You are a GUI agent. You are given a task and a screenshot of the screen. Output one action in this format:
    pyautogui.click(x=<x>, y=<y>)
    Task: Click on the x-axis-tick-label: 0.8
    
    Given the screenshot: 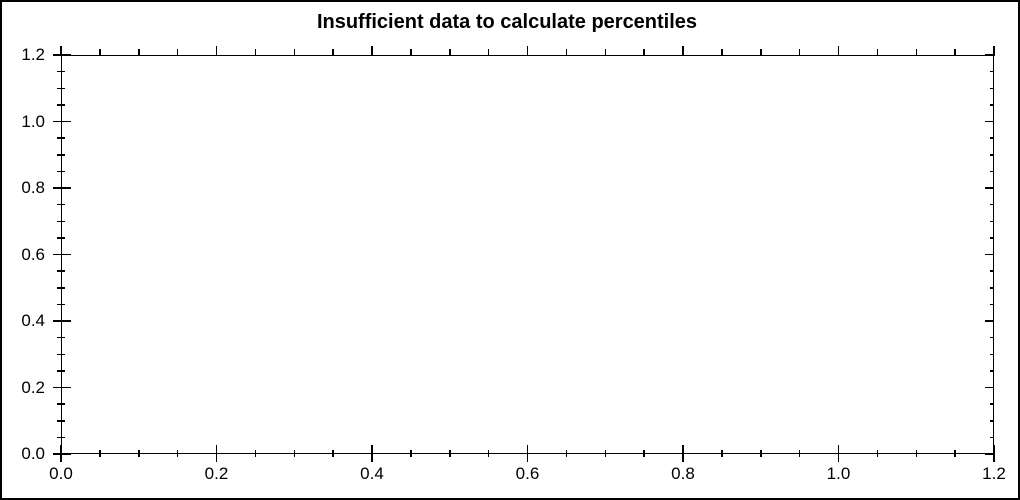 What is the action you would take?
    pyautogui.click(x=683, y=473)
    